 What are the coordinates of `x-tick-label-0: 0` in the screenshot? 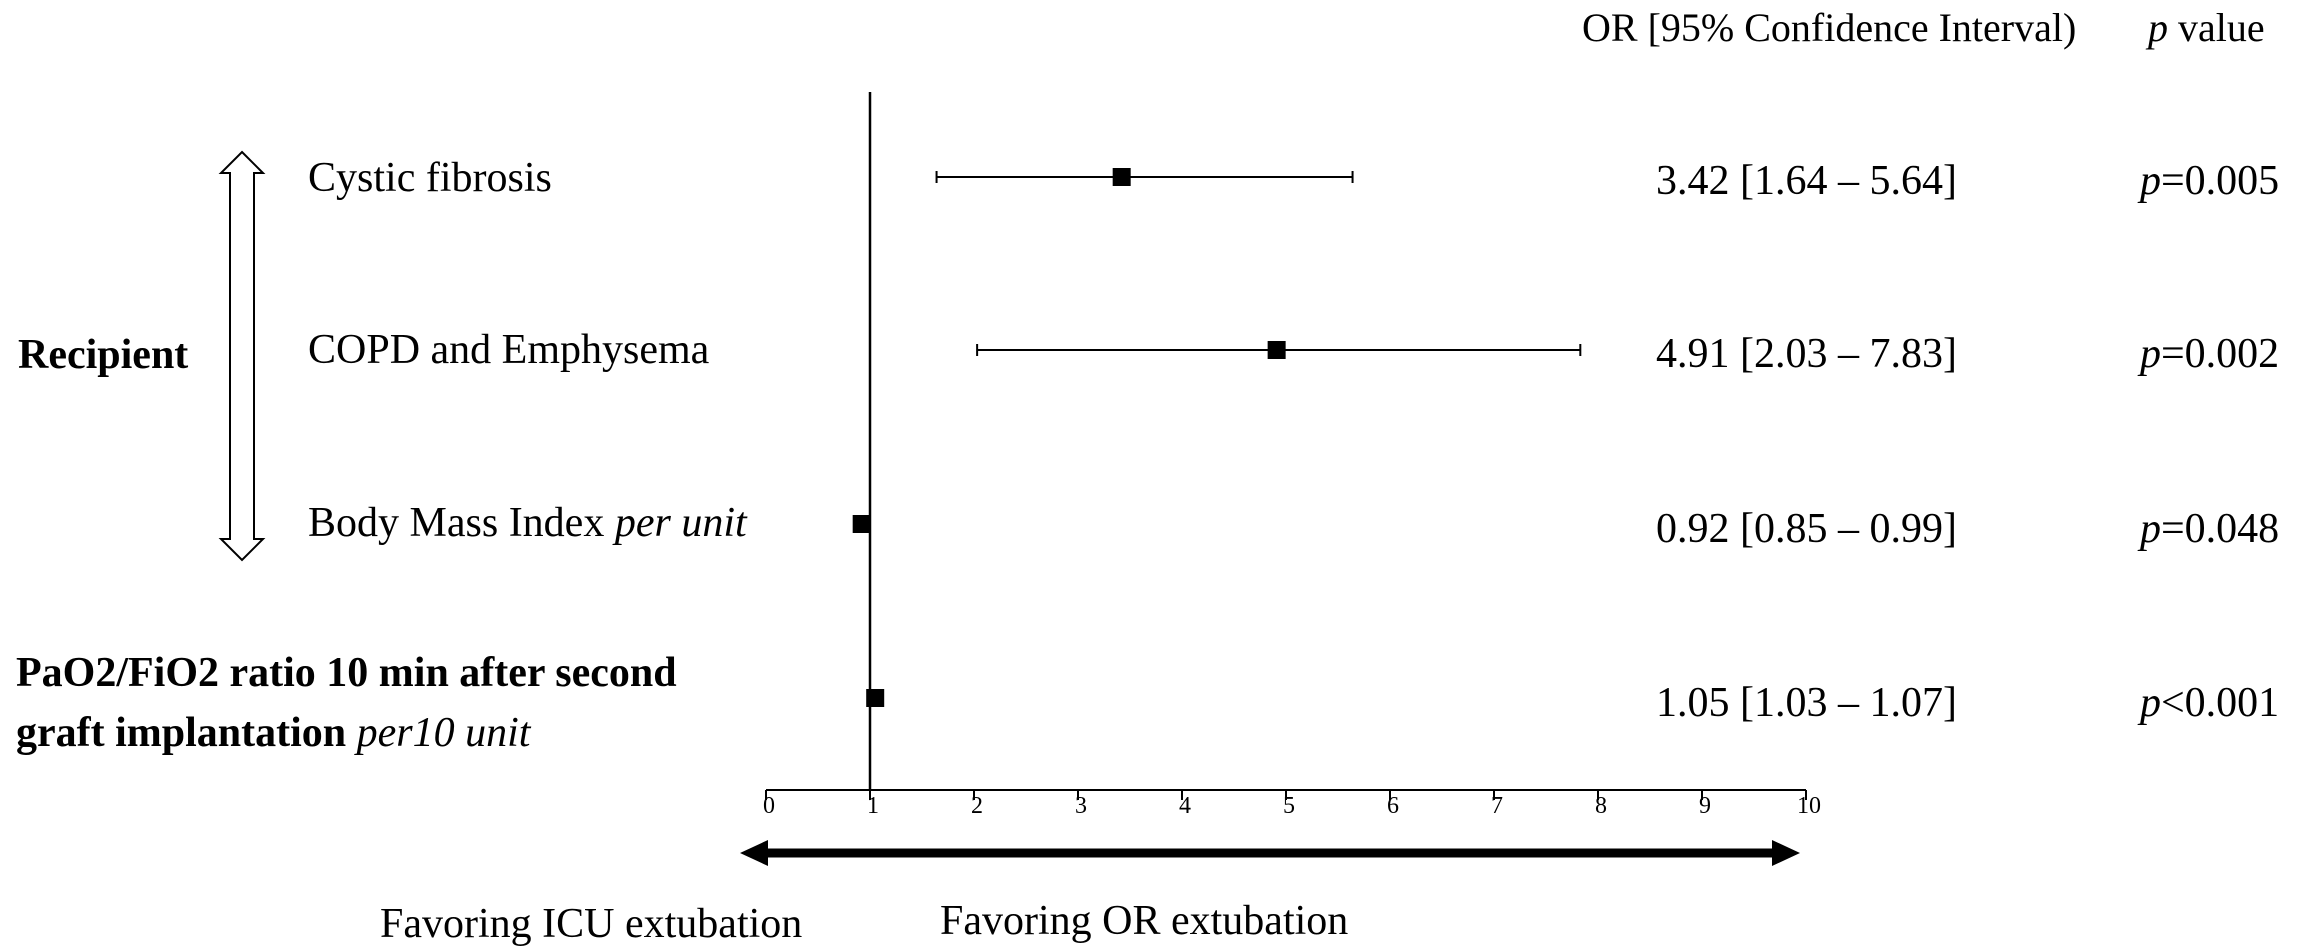 It's located at (769, 806).